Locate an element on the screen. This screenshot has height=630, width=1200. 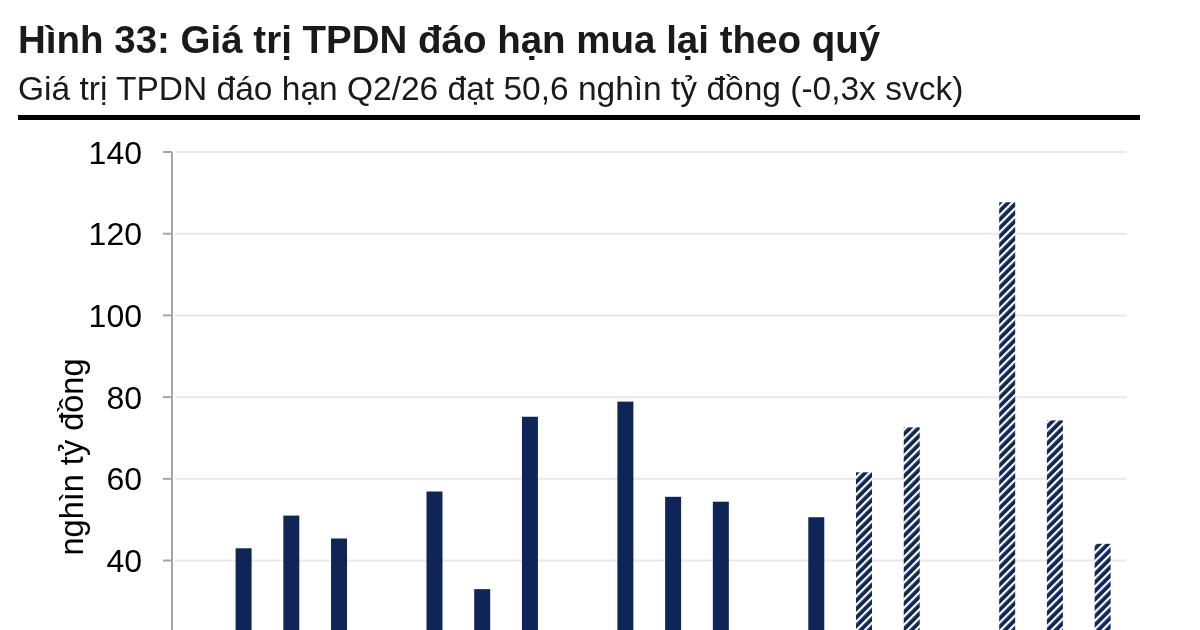
y-axis-title: nghìn tỷ đồng is located at coordinates (72, 457).